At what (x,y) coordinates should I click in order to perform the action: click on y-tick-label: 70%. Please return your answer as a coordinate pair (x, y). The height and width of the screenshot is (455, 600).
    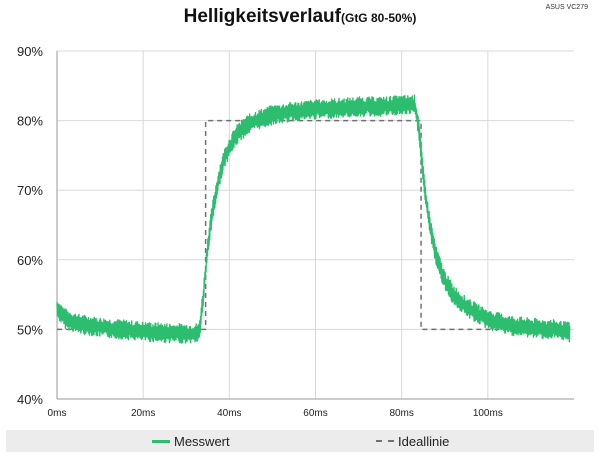
    Looking at the image, I should click on (30, 190).